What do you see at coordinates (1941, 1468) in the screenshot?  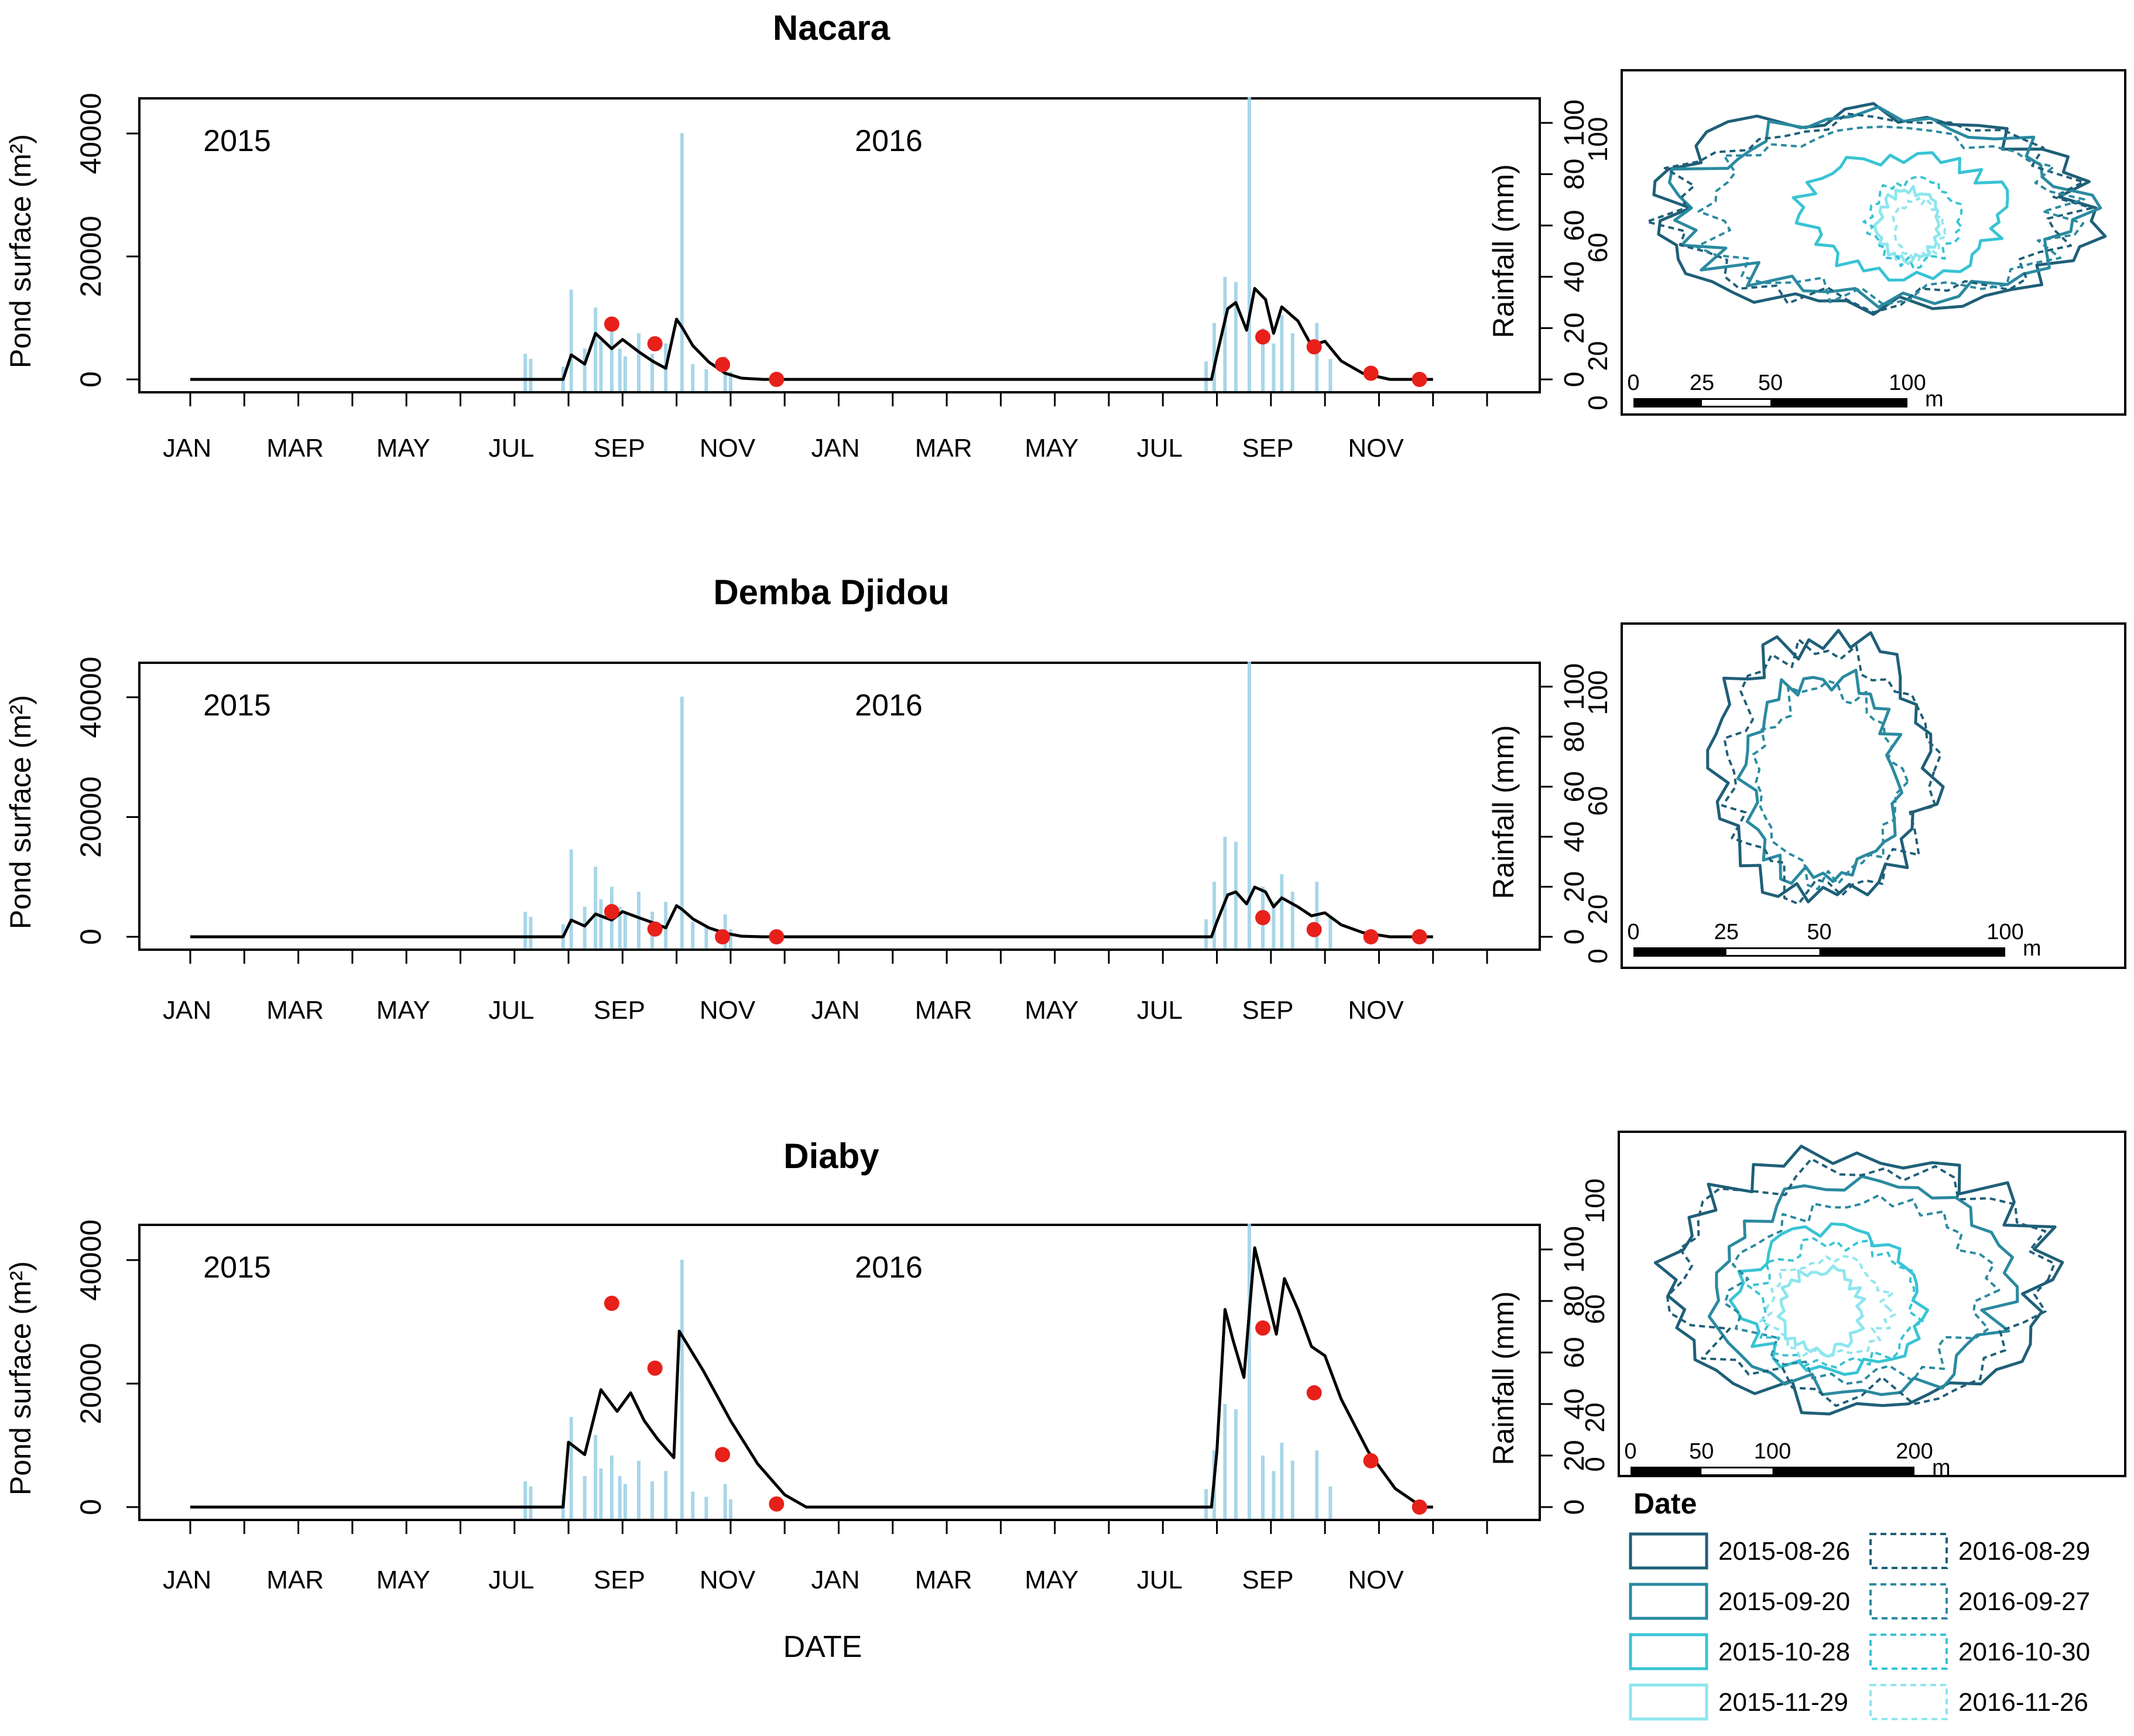 I see `scale-unit: m` at bounding box center [1941, 1468].